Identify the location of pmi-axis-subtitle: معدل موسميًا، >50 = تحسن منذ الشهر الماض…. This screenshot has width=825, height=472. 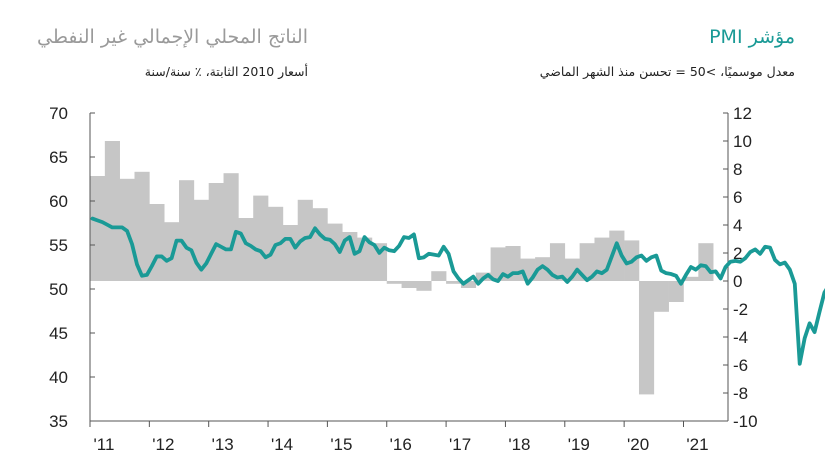
(667, 71).